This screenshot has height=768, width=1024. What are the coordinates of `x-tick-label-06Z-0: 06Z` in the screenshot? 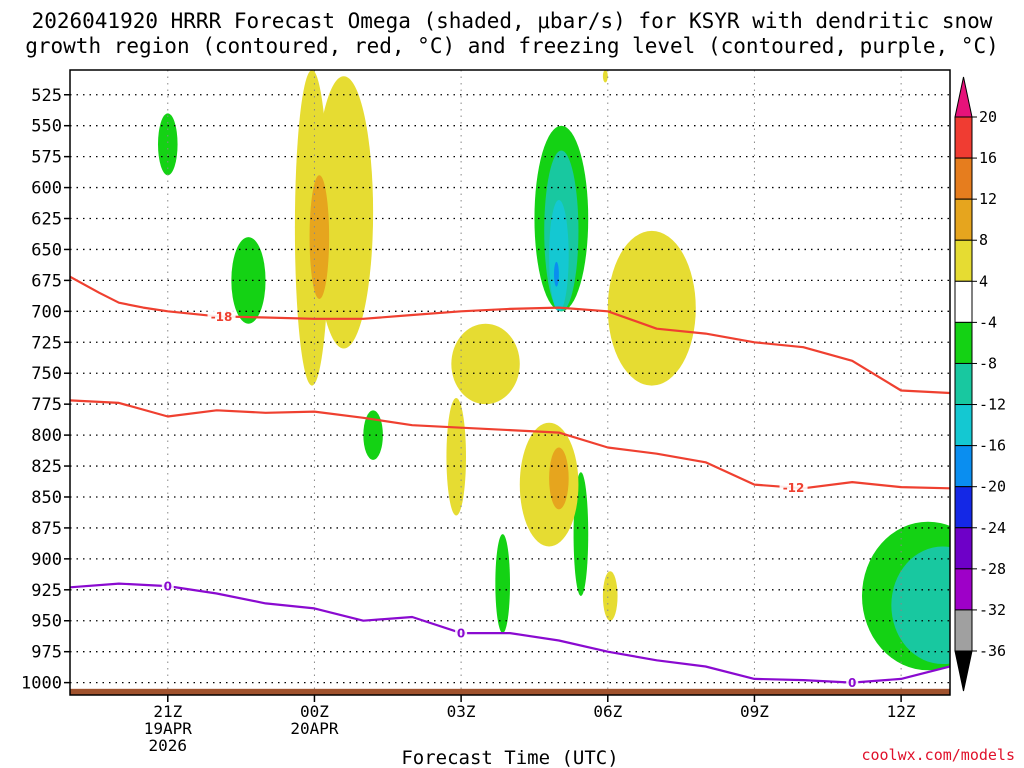 It's located at (607, 711).